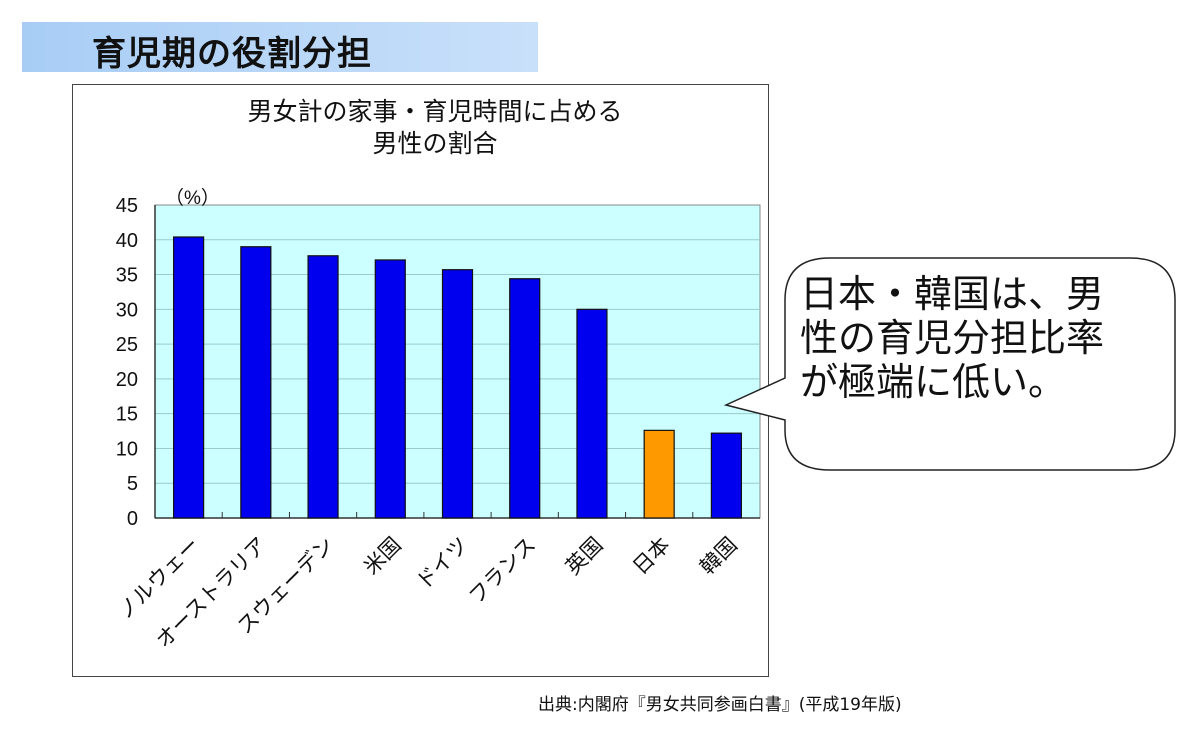  What do you see at coordinates (127, 415) in the screenshot?
I see `y-tick-label: 15` at bounding box center [127, 415].